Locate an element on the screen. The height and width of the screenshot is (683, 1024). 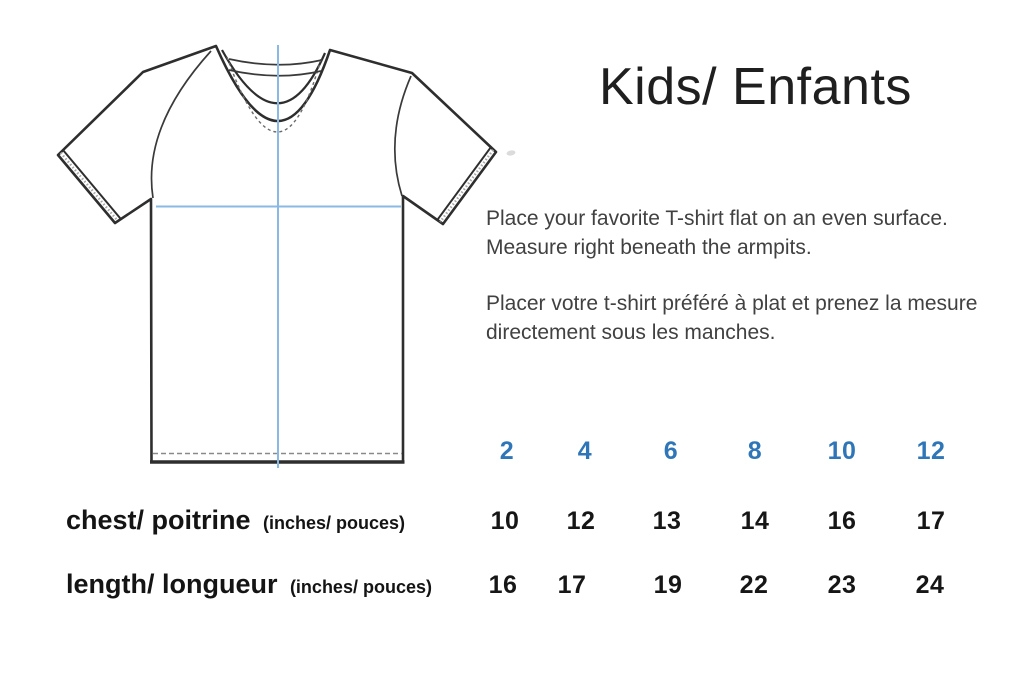
left-armhole-seam is located at coordinates (181, 124).